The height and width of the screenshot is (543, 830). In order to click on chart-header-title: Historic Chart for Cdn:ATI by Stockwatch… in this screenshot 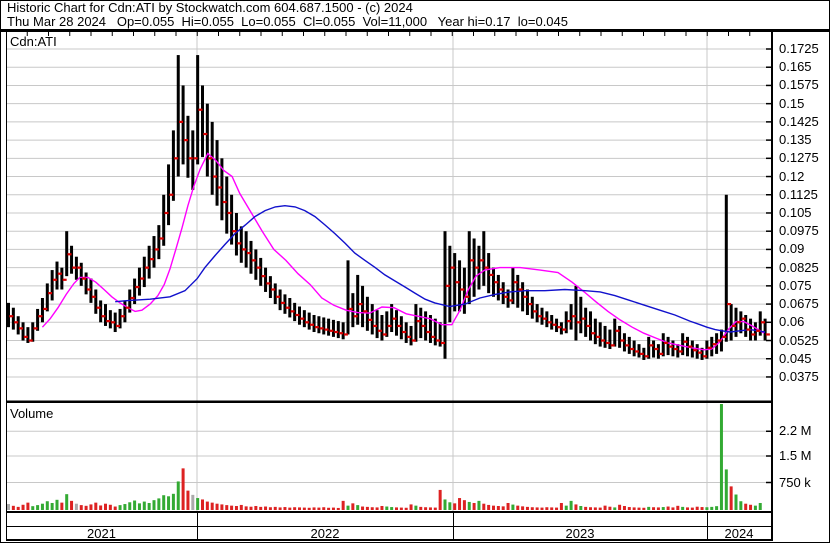, I will do `click(210, 7)`.